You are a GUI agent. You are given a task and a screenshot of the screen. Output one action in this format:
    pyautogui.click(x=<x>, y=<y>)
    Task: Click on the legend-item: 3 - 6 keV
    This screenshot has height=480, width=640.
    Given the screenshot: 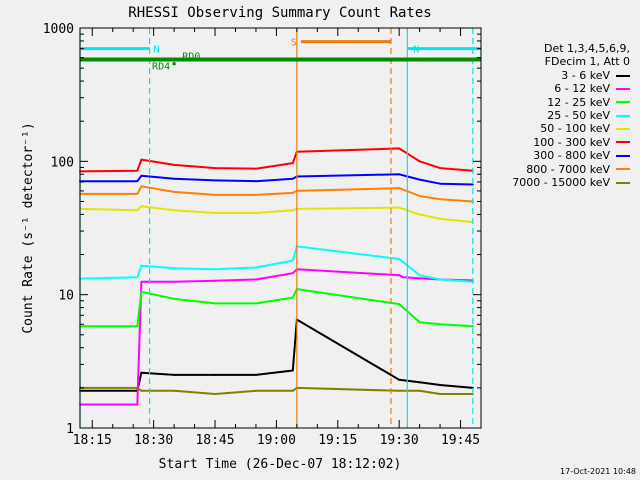 What is the action you would take?
    pyautogui.click(x=571, y=75)
    